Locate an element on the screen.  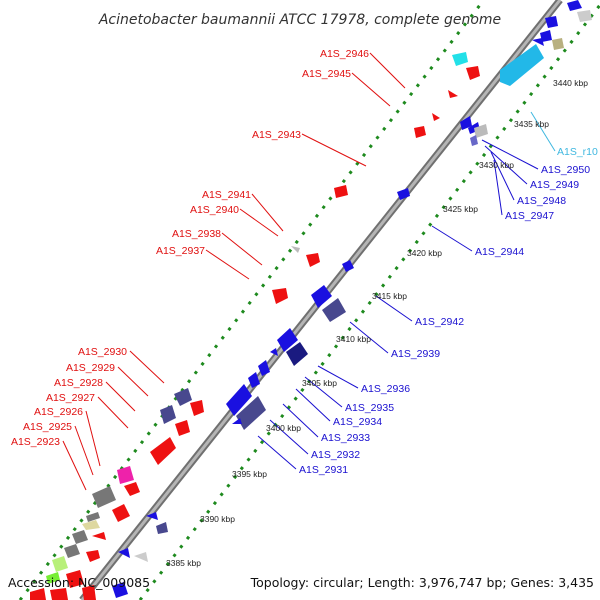
gene-label-reverse: A1S_2944 is located at coordinates (499, 252).